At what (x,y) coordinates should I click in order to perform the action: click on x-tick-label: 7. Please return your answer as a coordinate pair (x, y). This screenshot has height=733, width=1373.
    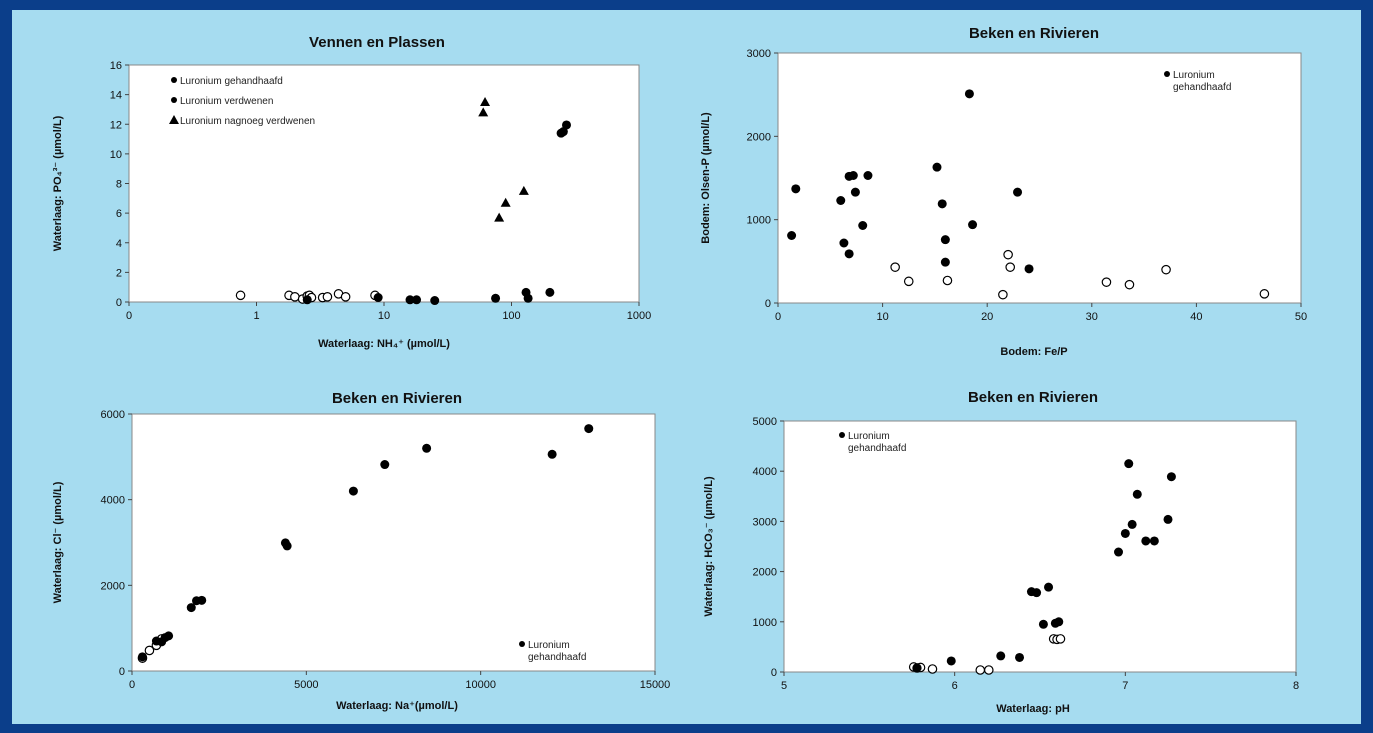
    Looking at the image, I should click on (1125, 686).